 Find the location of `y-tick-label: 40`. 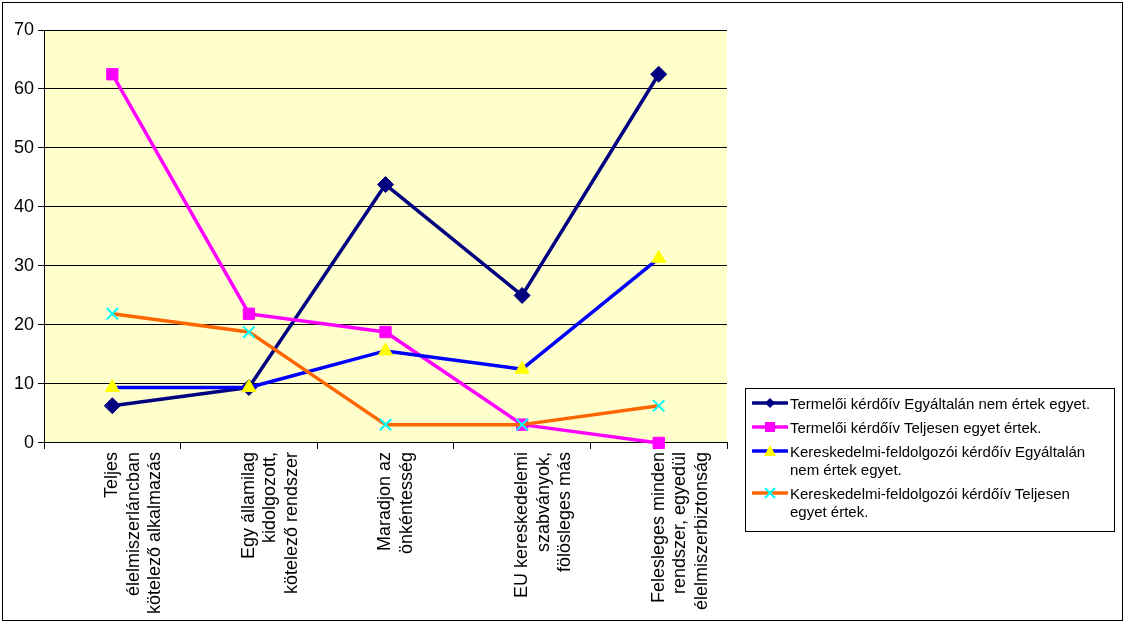

y-tick-label: 40 is located at coordinates (24, 205).